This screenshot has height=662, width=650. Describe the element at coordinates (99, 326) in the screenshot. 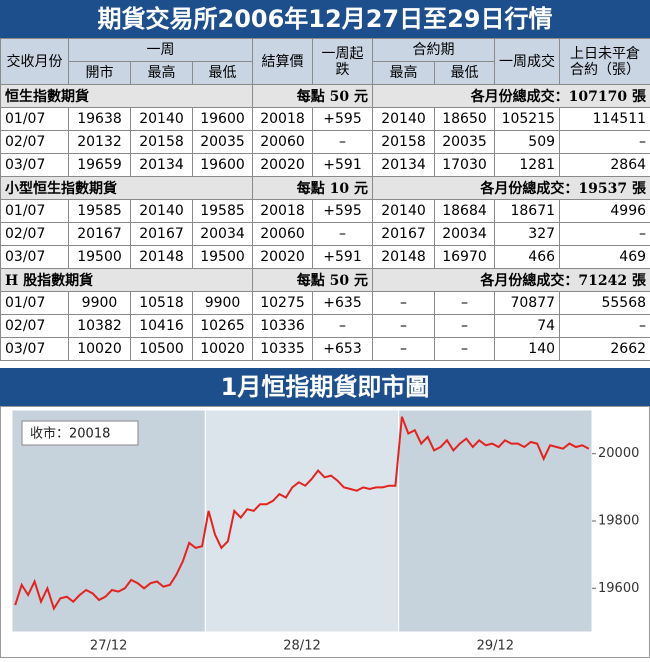

I see `cell: 10382` at that location.